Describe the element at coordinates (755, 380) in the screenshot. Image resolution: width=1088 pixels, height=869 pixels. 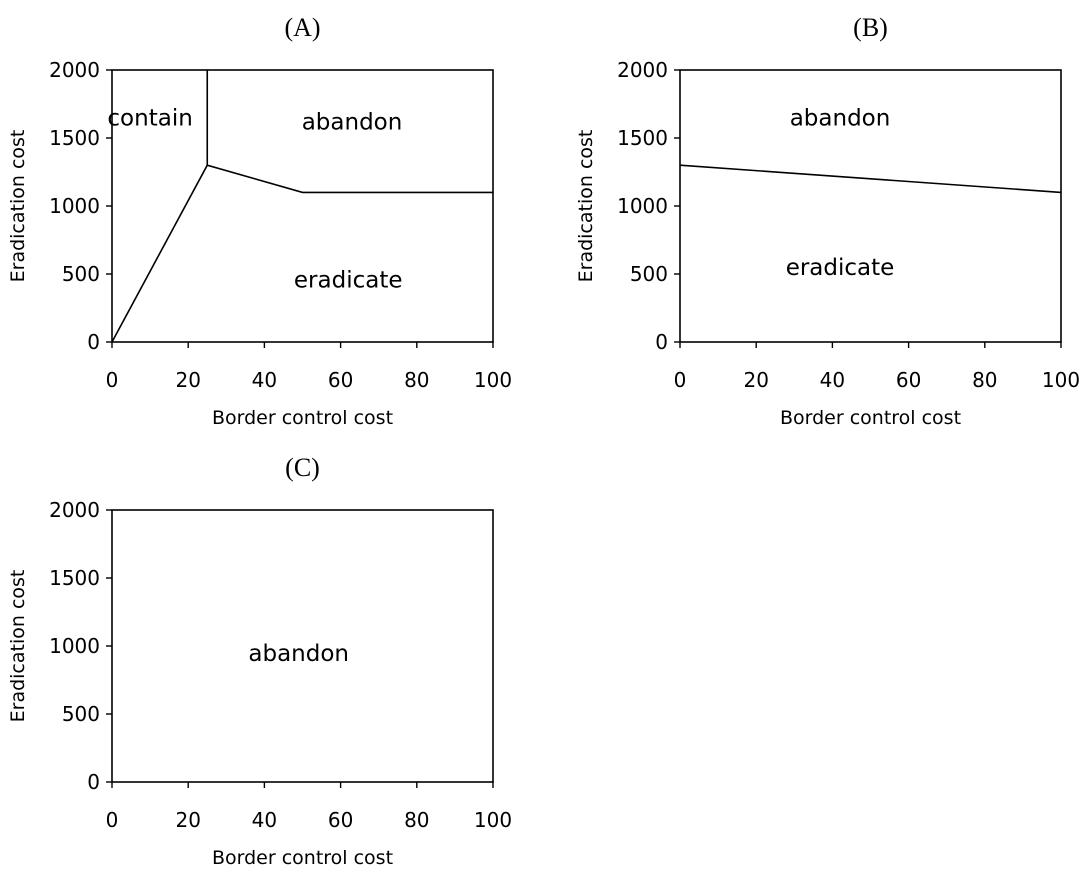
I see `panel-b-x-tick-label: 20` at that location.